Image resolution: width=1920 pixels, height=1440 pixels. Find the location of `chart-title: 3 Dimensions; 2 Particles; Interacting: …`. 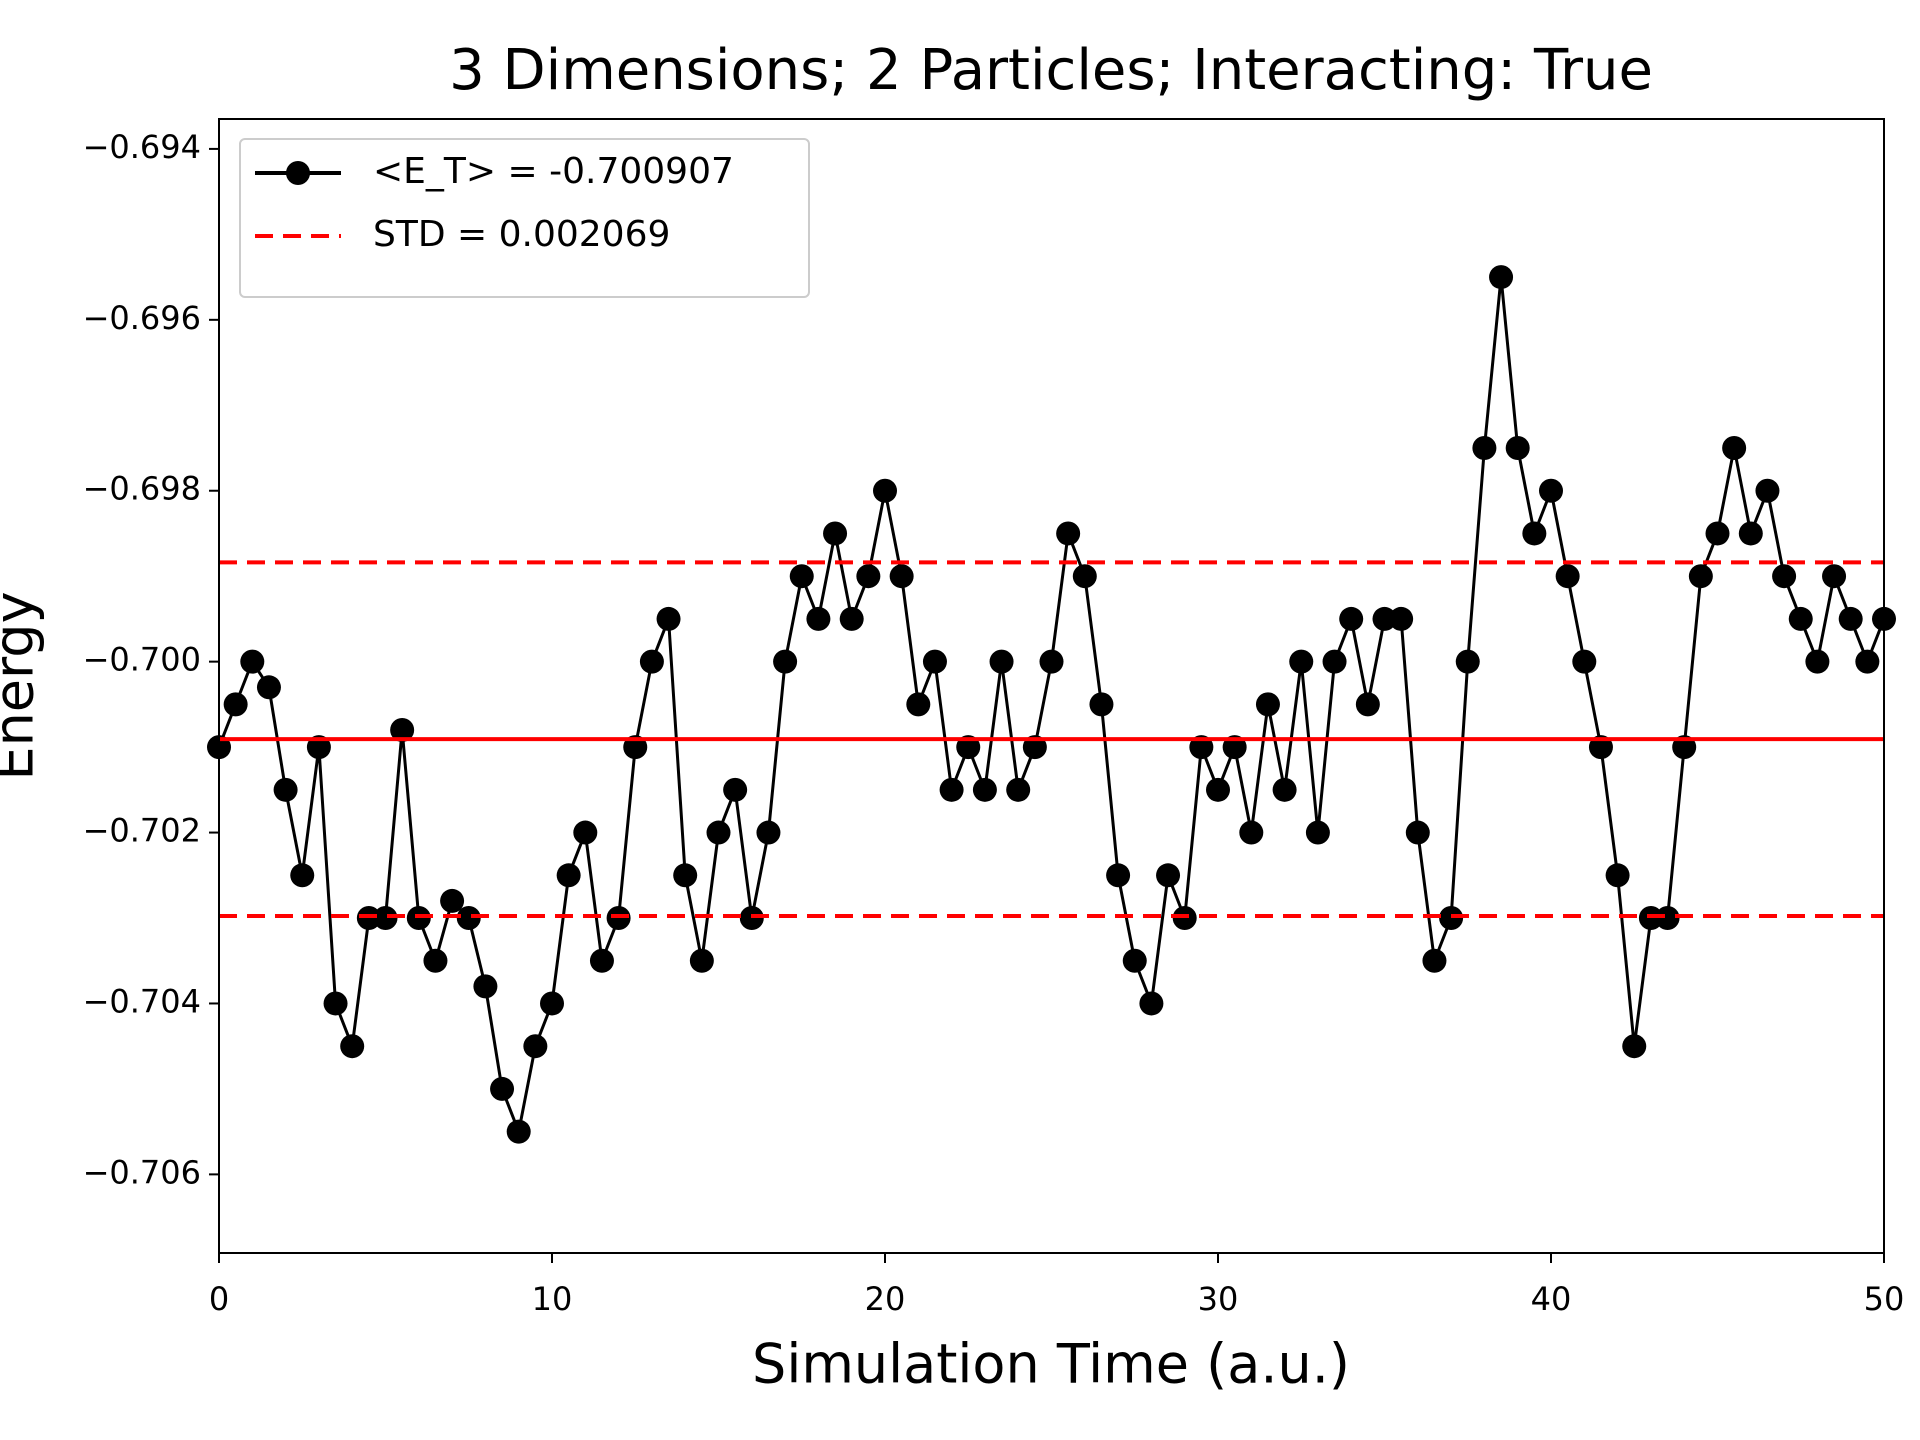

chart-title: 3 Dimensions; 2 Particles; Interacting: … is located at coordinates (1051, 70).